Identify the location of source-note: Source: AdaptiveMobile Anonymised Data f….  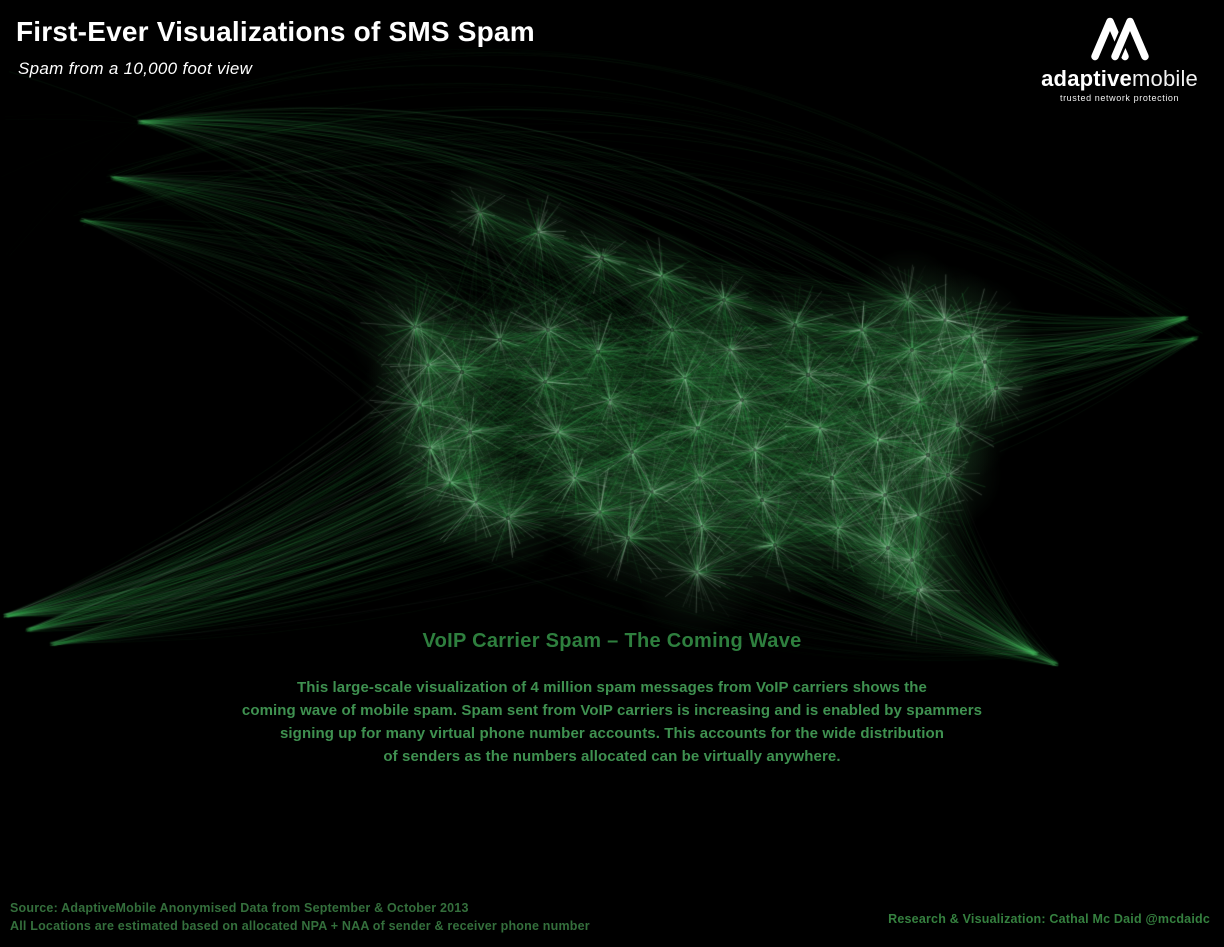
(300, 917).